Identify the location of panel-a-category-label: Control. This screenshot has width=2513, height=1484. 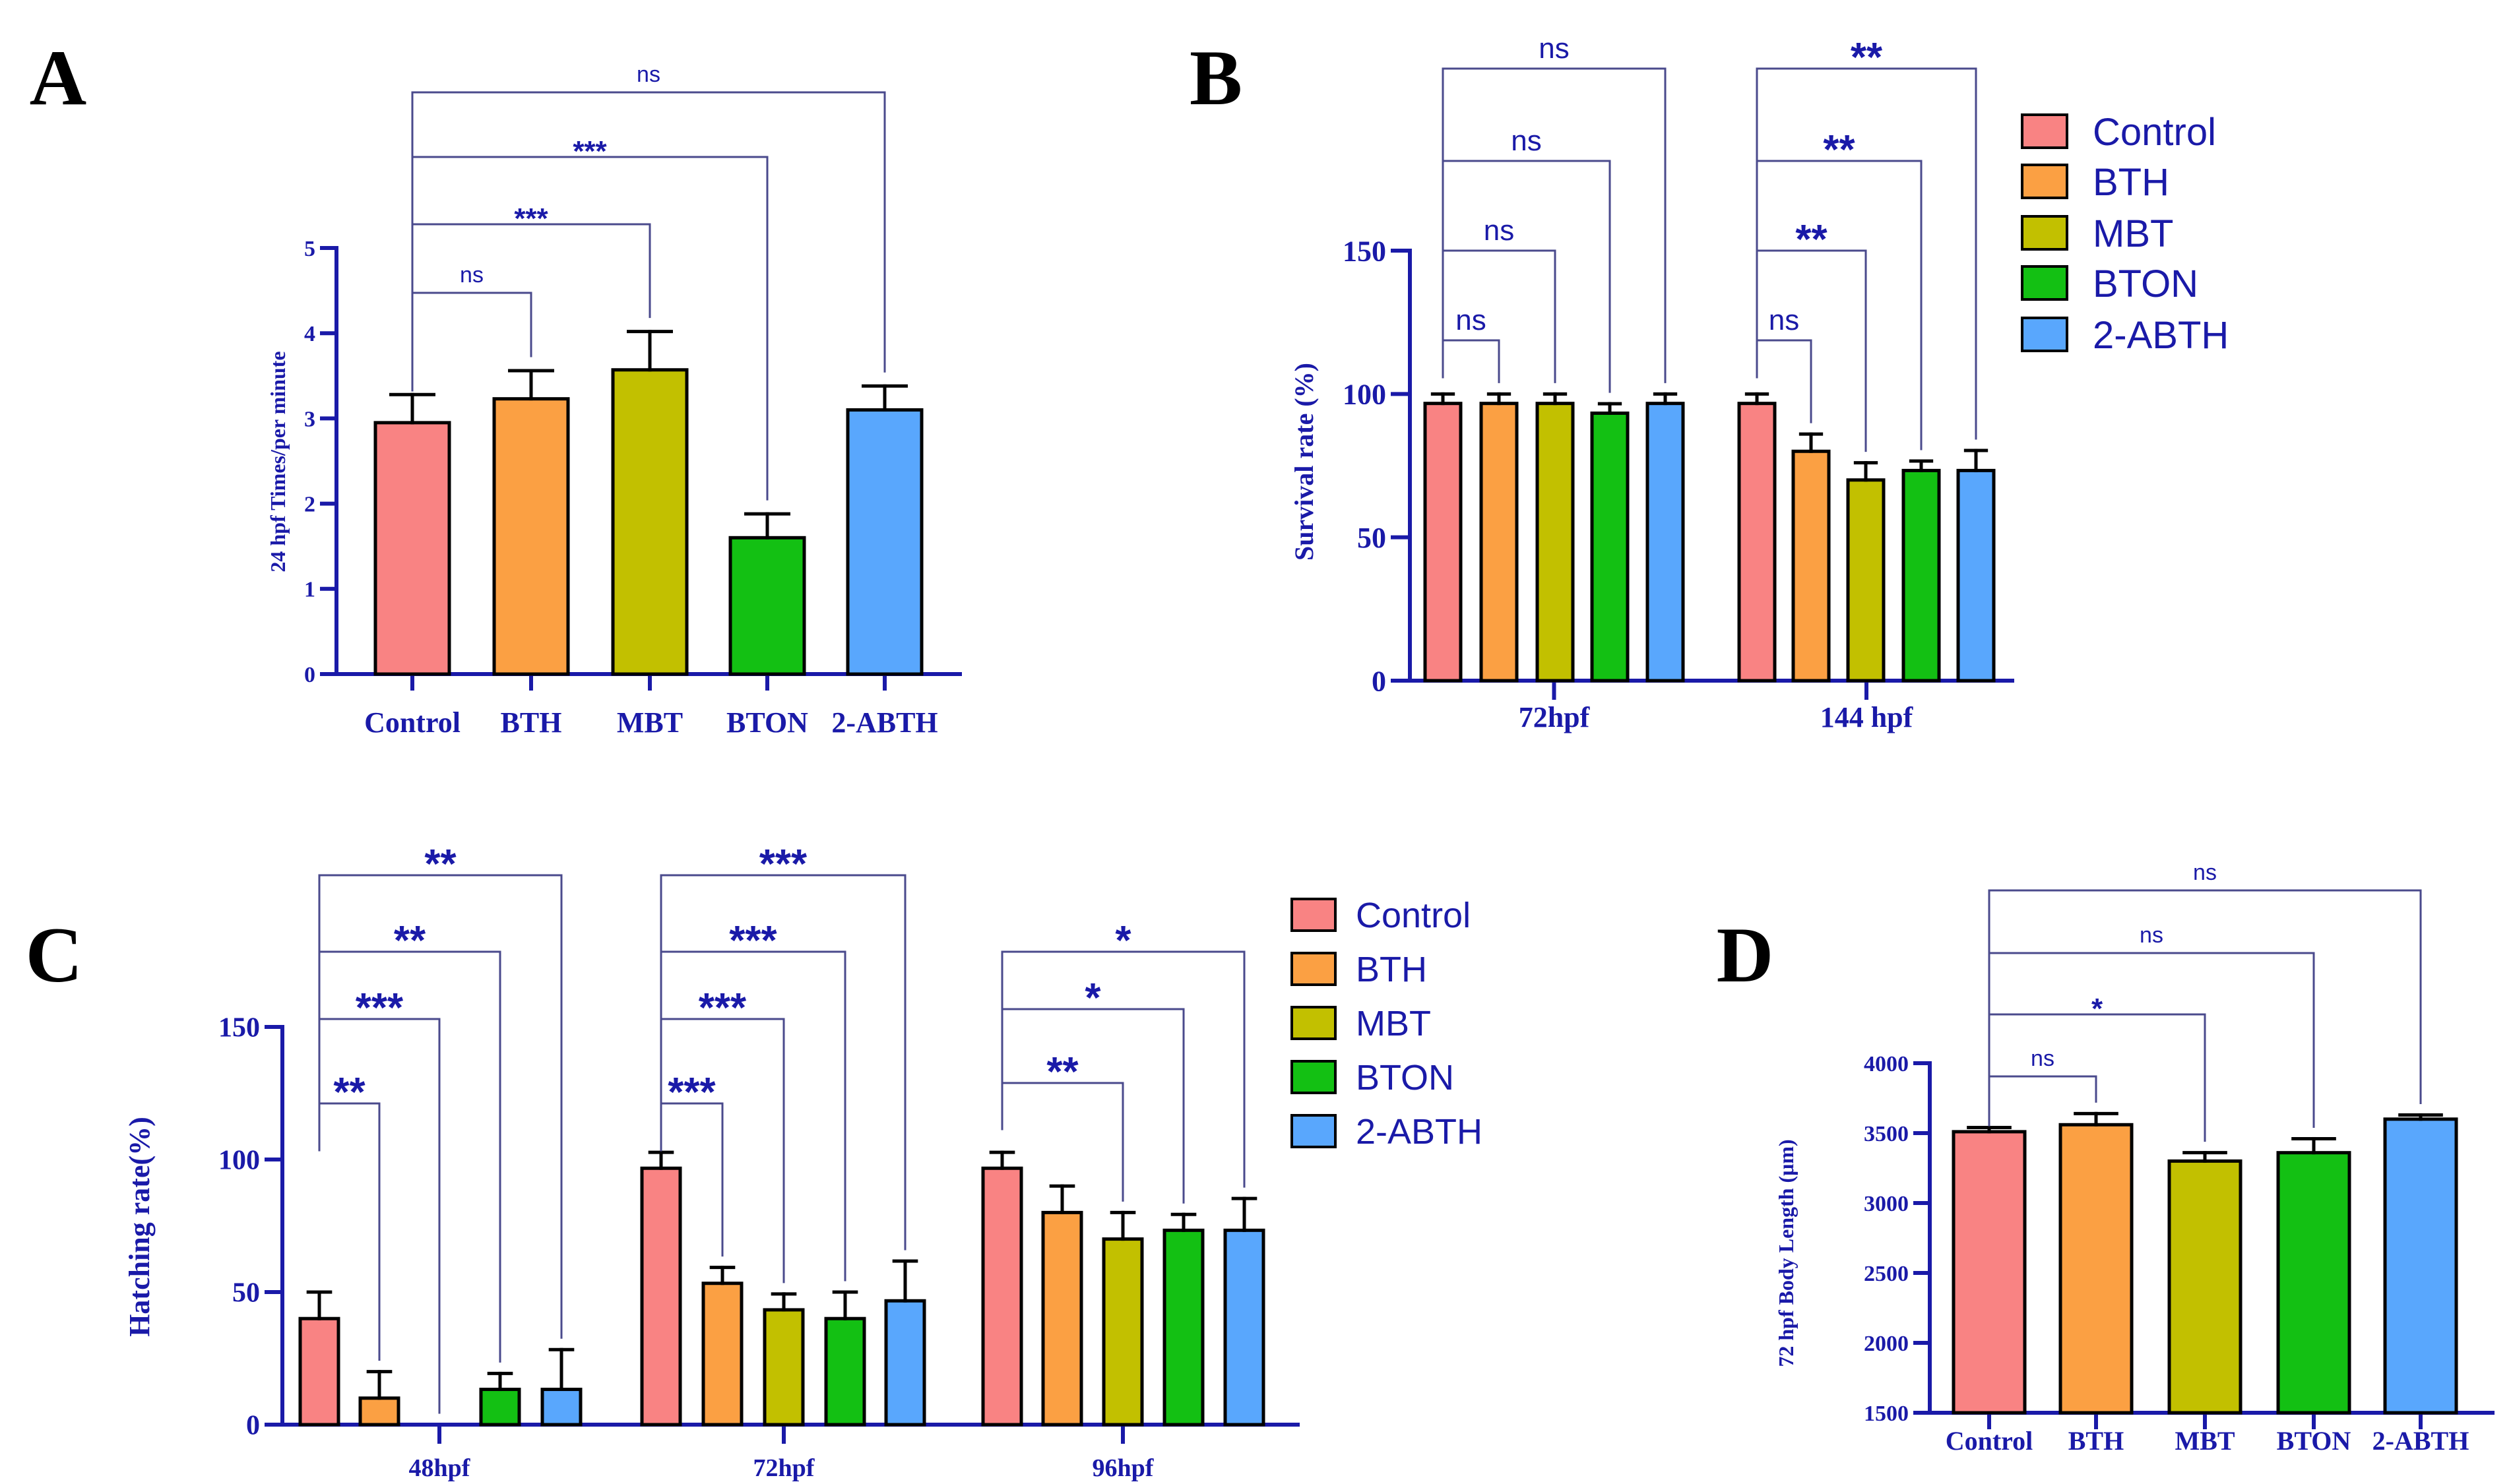
(412, 723).